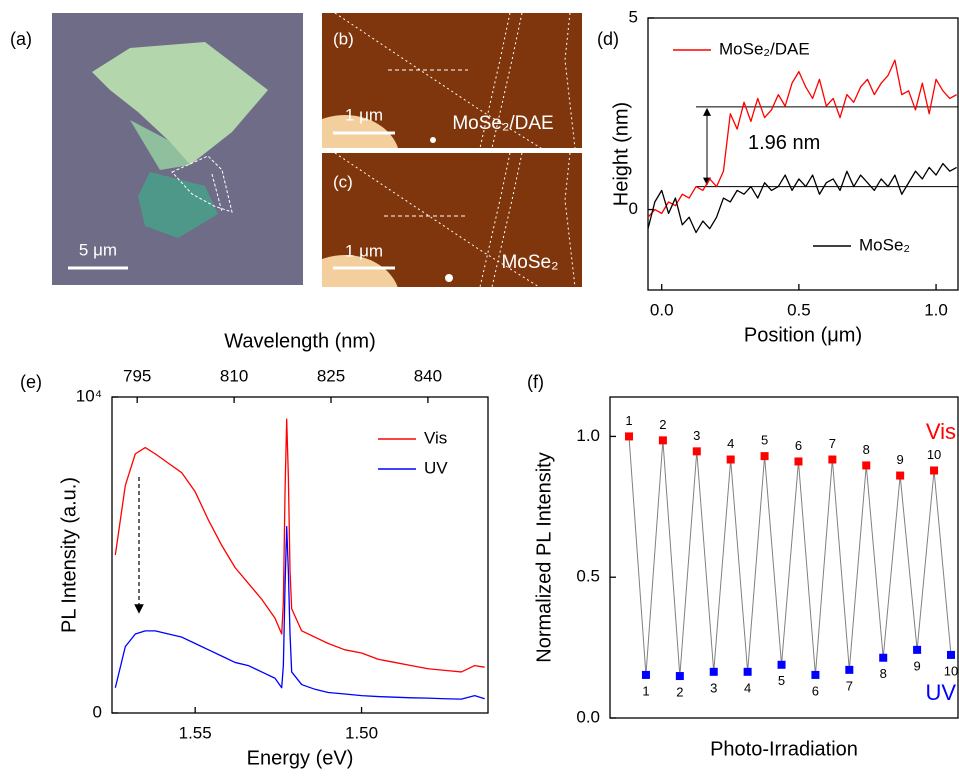 Image resolution: width=959 pixels, height=783 pixels. Describe the element at coordinates (784, 749) in the screenshot. I see `x-axis-label: Photo-Irradiation` at that location.